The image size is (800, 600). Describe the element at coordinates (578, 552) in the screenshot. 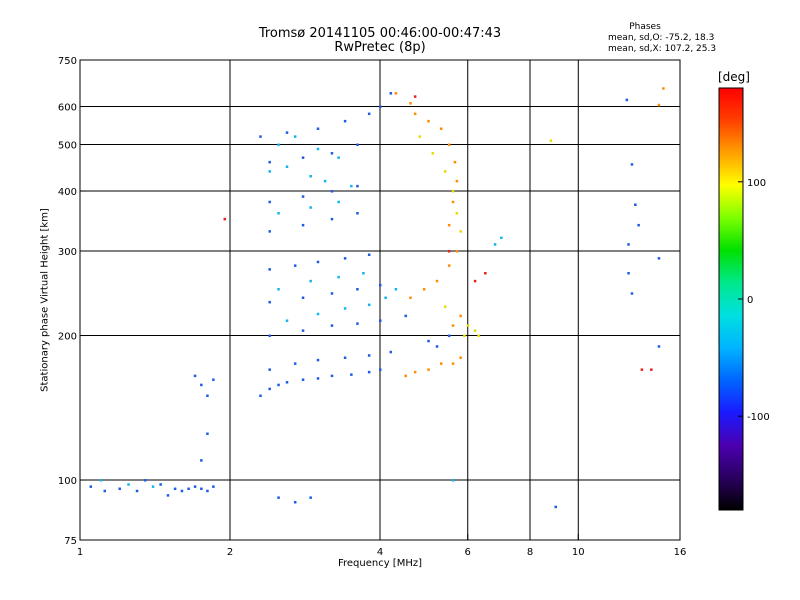

I see `x-tick-label: 10` at that location.